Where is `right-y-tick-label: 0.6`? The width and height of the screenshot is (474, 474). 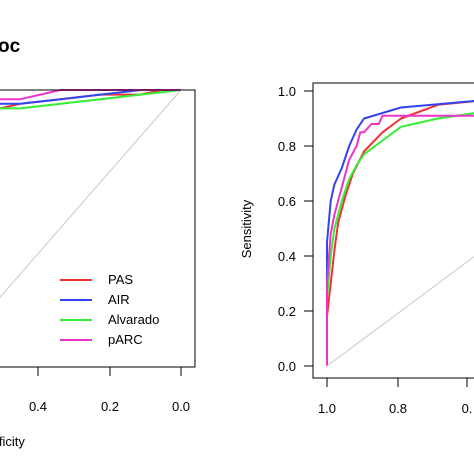
right-y-tick-label: 0.6 is located at coordinates (287, 201).